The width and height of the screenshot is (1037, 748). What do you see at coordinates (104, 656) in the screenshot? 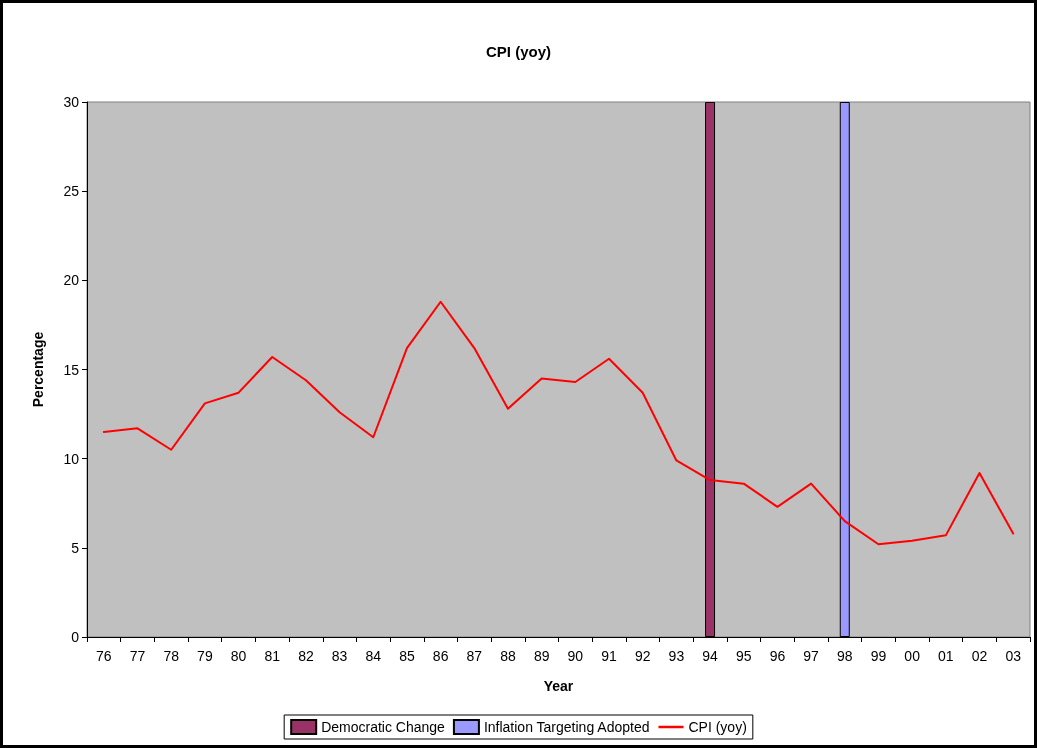
I see `x-tick-label: 76` at bounding box center [104, 656].